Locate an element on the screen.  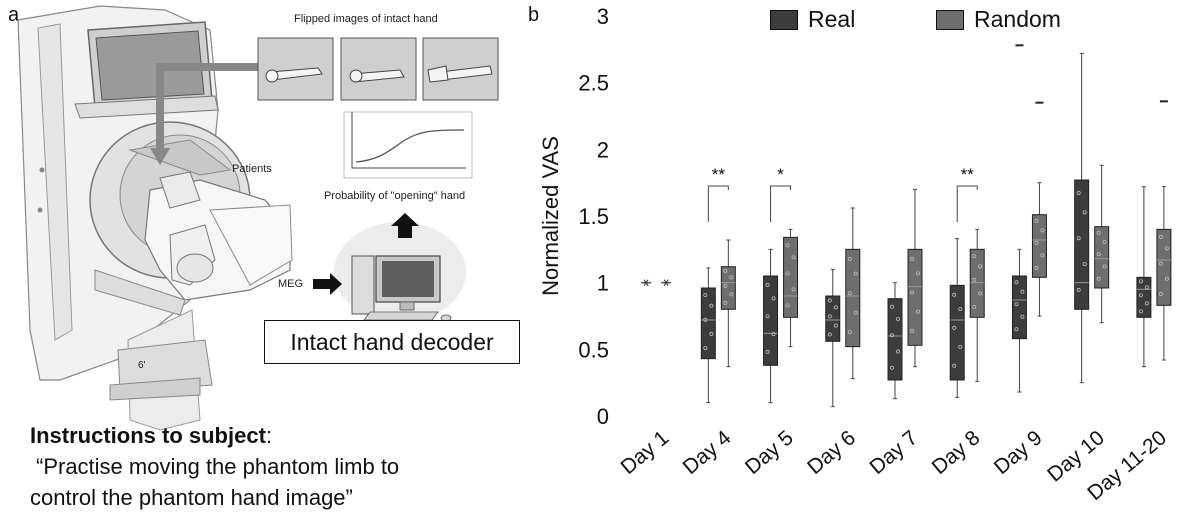
legend-item-real: Real is located at coordinates (812, 19).